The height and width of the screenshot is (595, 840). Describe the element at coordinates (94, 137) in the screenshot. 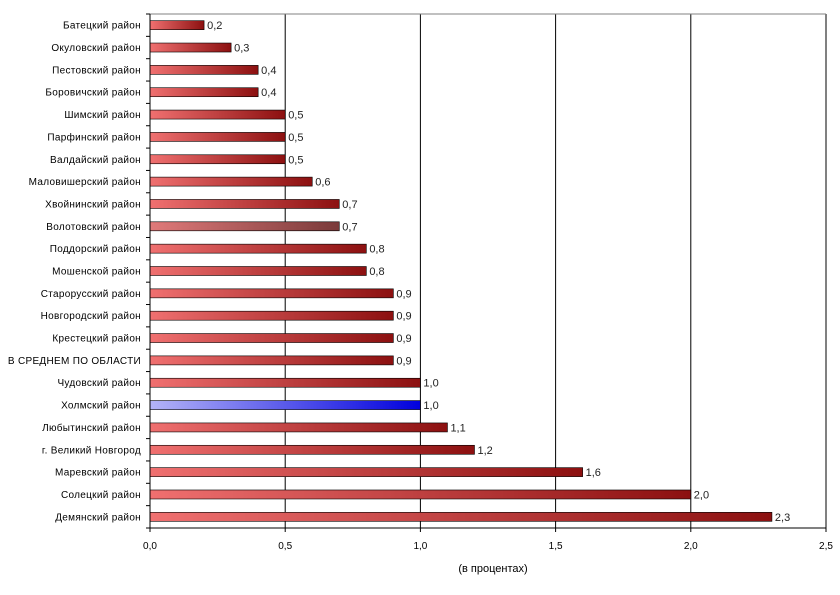

I see `category-label: Парфинский район` at that location.